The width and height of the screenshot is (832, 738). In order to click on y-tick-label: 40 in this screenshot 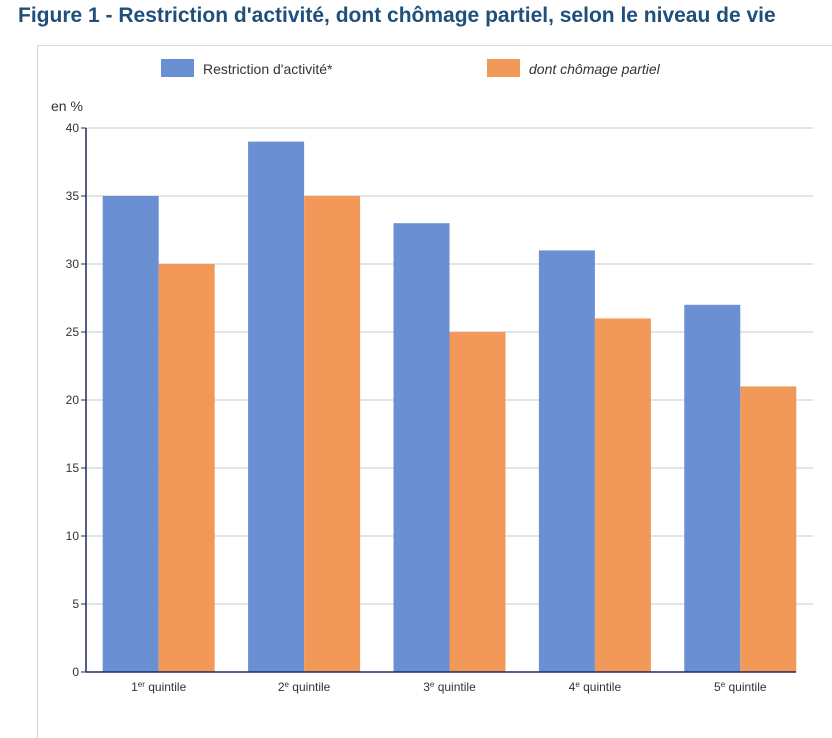, I will do `click(73, 128)`.